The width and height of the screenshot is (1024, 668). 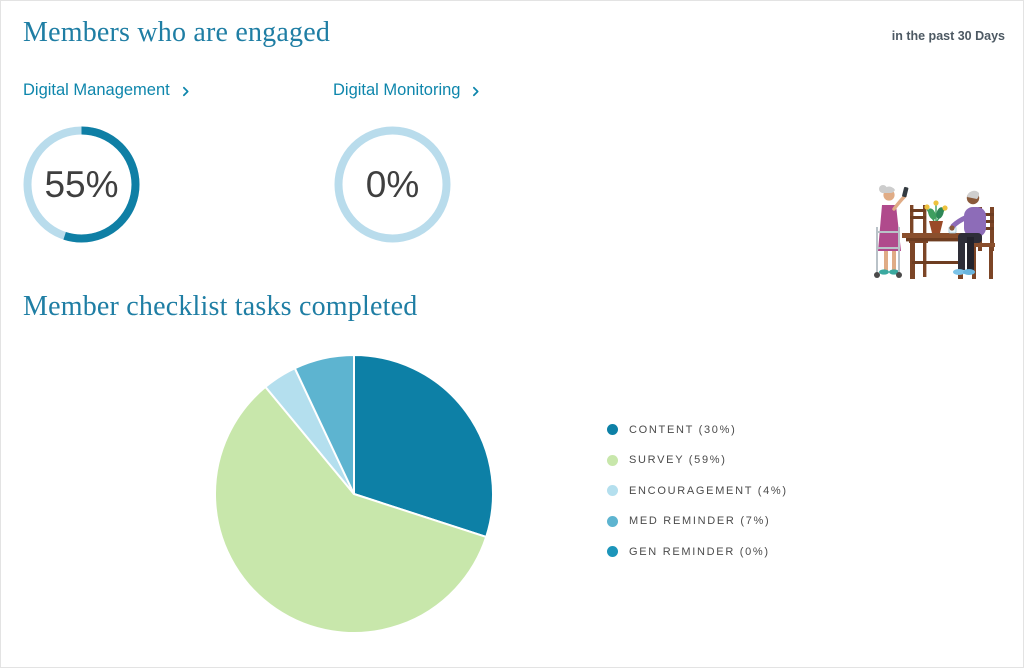 What do you see at coordinates (324, 424) in the screenshot?
I see `pie-slice-med-reminder` at bounding box center [324, 424].